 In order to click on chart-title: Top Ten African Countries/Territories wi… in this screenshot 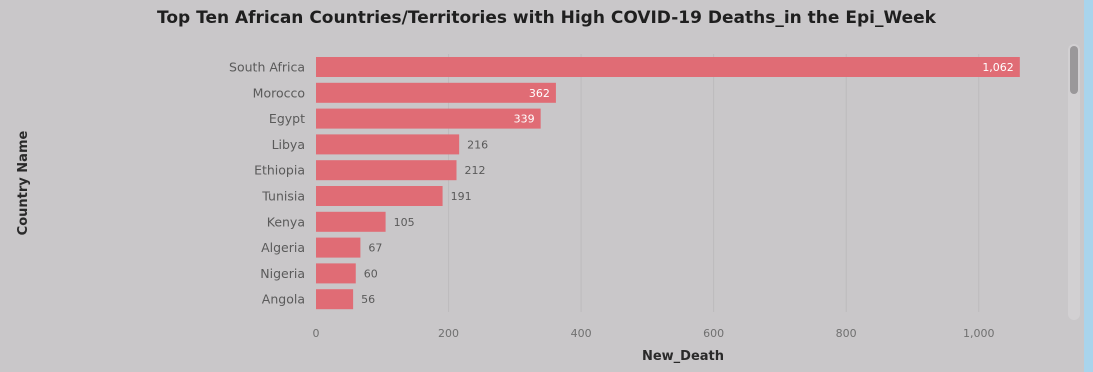, I will do `click(546, 18)`.